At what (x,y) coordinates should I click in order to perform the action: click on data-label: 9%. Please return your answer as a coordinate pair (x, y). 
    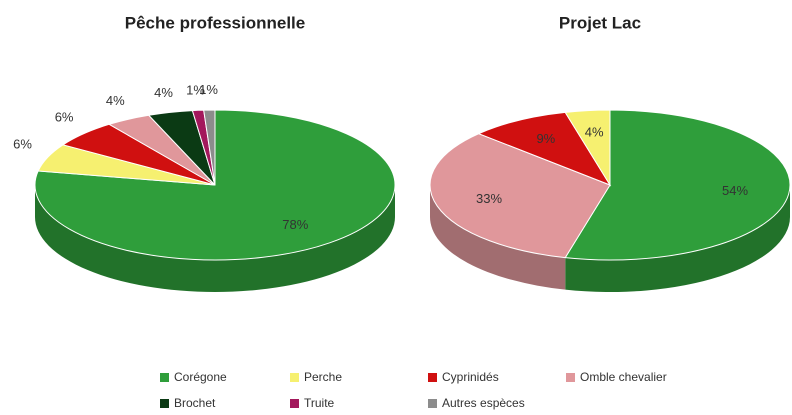
    Looking at the image, I should click on (545, 138).